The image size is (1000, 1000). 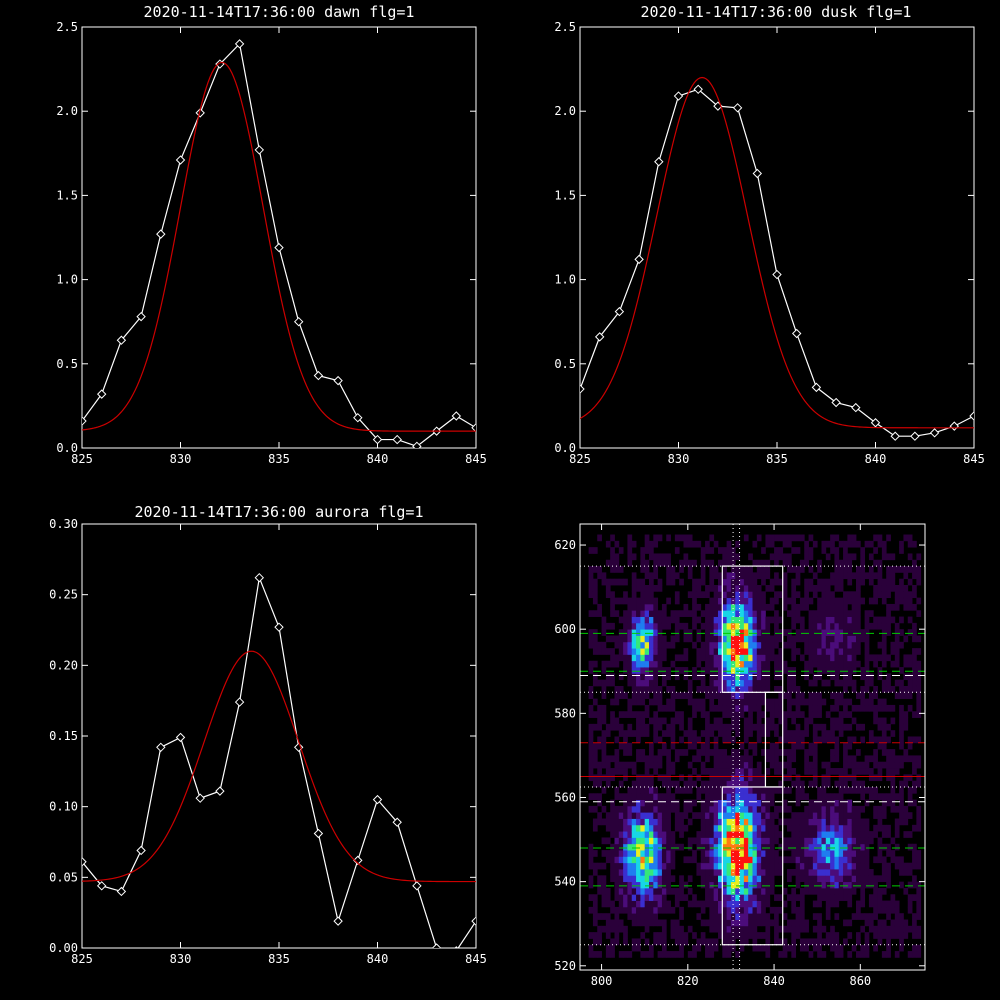 I want to click on x-tick-label: 860, so click(x=860, y=981).